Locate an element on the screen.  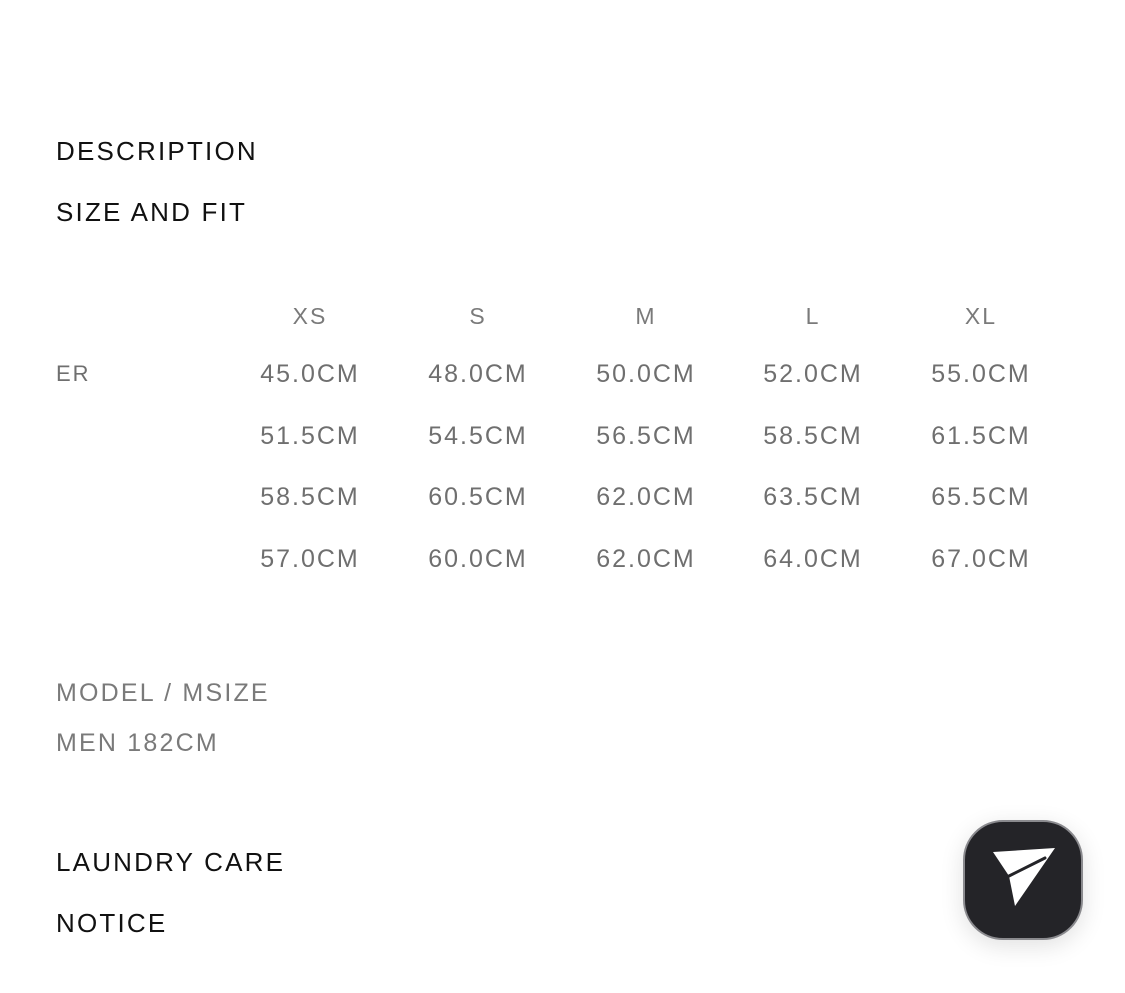
size-cell: 67.0CM is located at coordinates (981, 559).